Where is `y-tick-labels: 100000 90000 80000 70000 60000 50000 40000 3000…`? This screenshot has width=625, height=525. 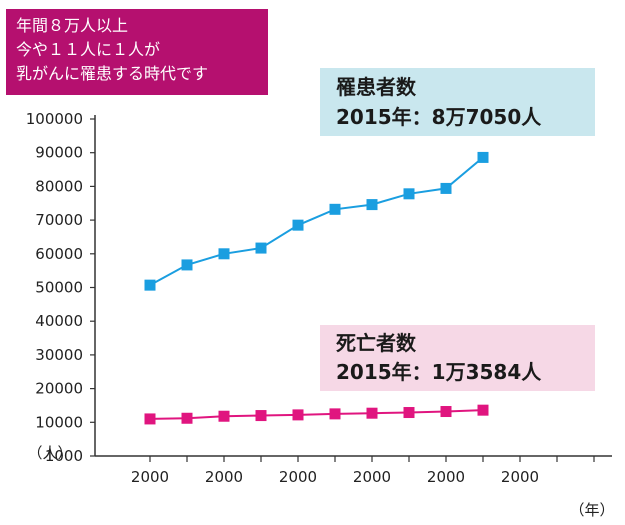 y-tick-labels: 100000 90000 80000 70000 60000 50000 40000 3000… is located at coordinates (54, 287).